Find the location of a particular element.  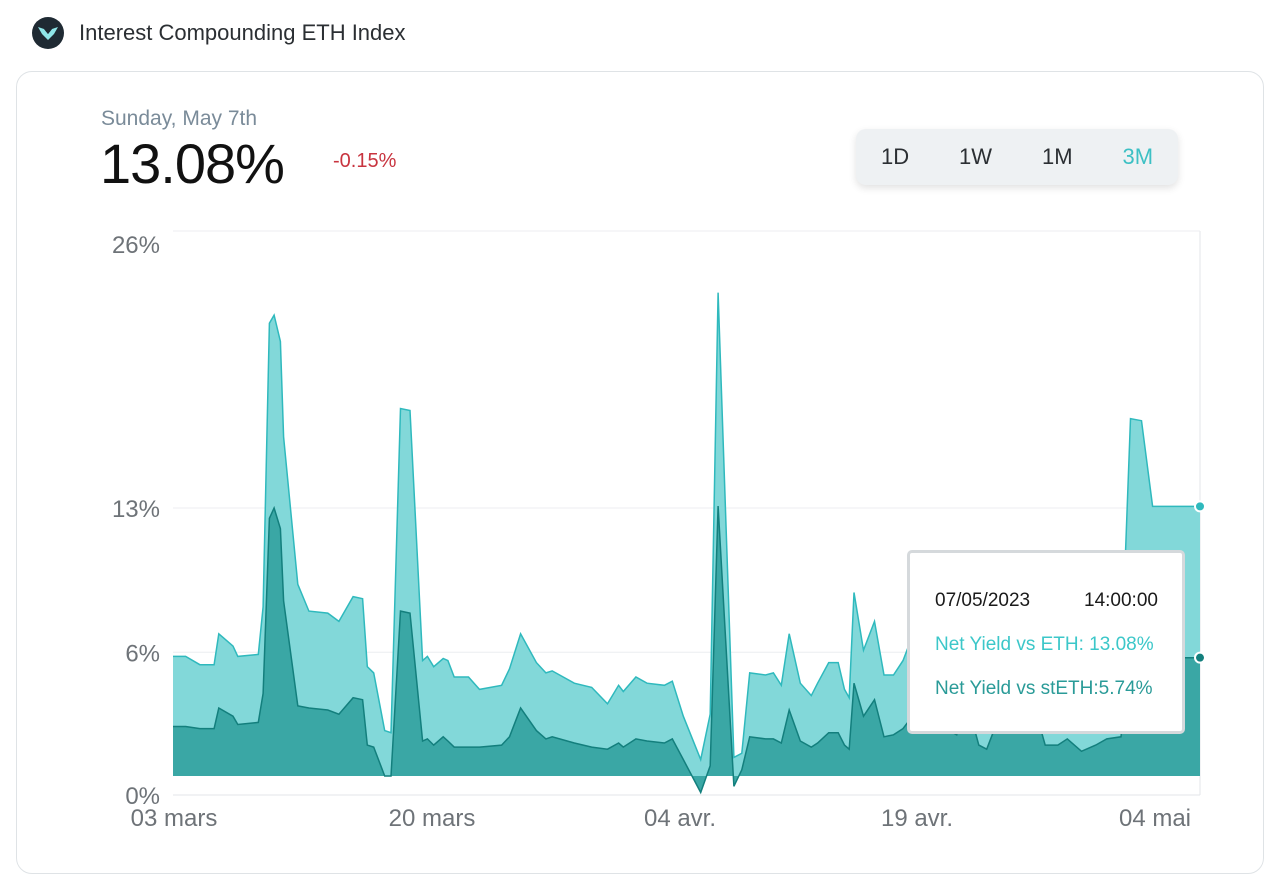

x-tick-label: 04 mai is located at coordinates (1155, 818).